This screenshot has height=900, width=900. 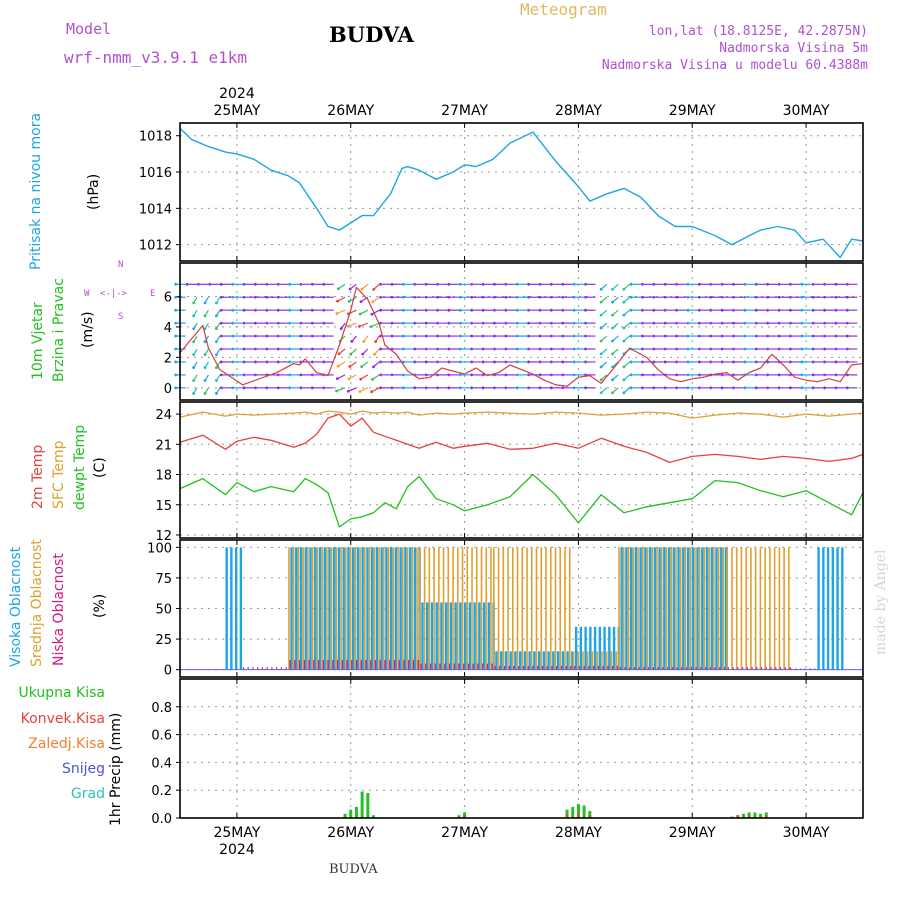 I want to click on temp-ytick-label: 21, so click(x=163, y=445).